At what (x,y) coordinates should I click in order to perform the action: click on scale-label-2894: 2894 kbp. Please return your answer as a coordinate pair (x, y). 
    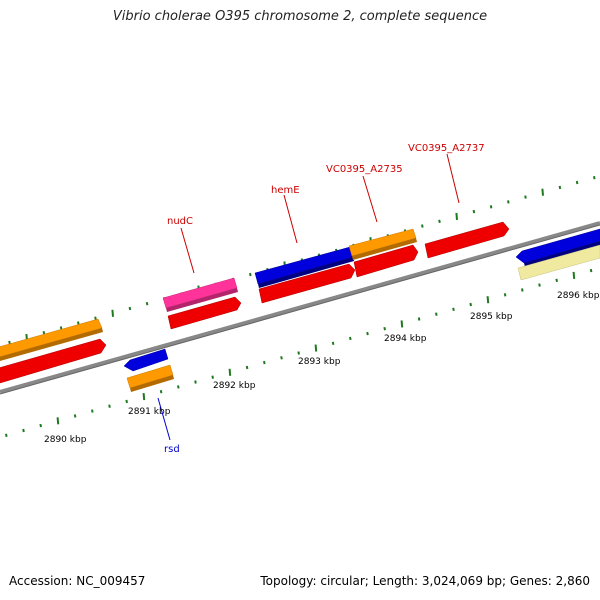
    Looking at the image, I should click on (405, 339).